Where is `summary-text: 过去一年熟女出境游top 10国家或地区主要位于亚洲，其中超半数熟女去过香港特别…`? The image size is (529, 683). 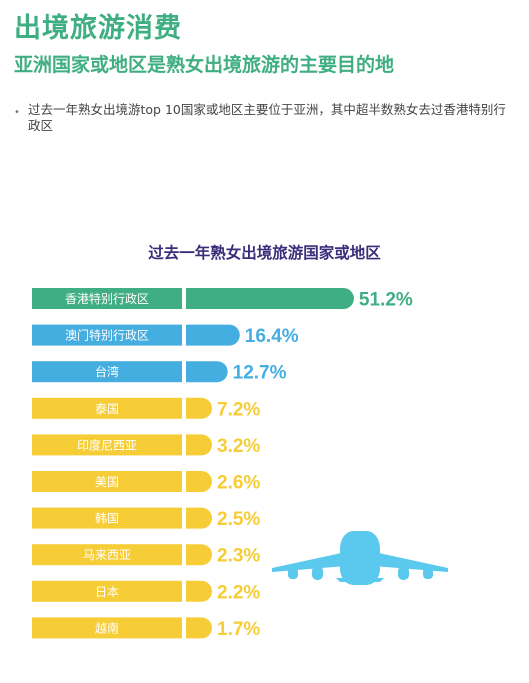 summary-text: 过去一年熟女出境游top 10国家或地区主要位于亚洲，其中超半数熟女去过香港特别… is located at coordinates (267, 117).